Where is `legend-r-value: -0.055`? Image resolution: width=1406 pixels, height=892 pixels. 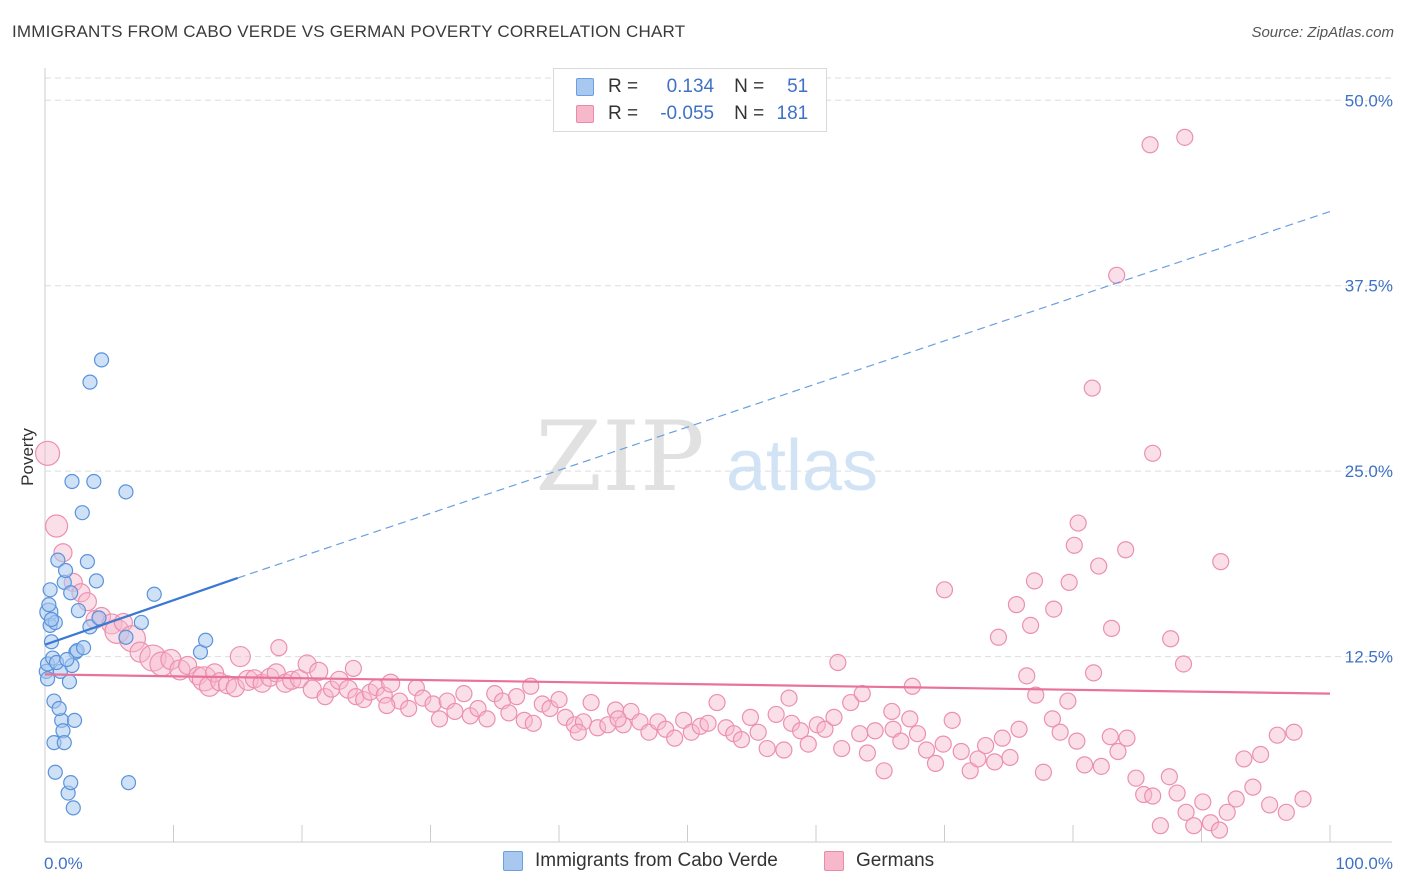 legend-r-value: -0.055 is located at coordinates (687, 113).